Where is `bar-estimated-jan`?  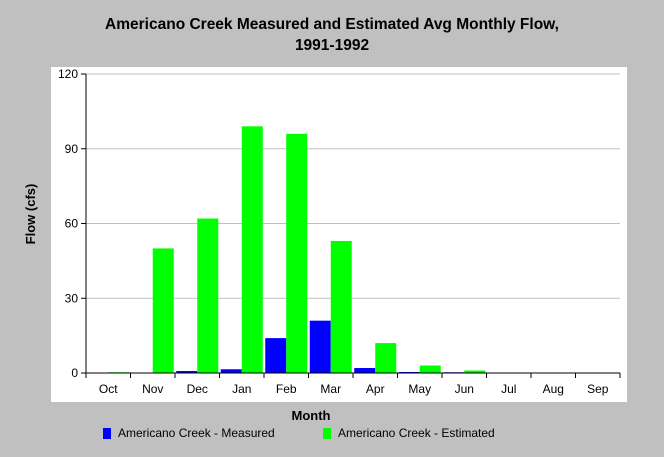 bar-estimated-jan is located at coordinates (252, 249).